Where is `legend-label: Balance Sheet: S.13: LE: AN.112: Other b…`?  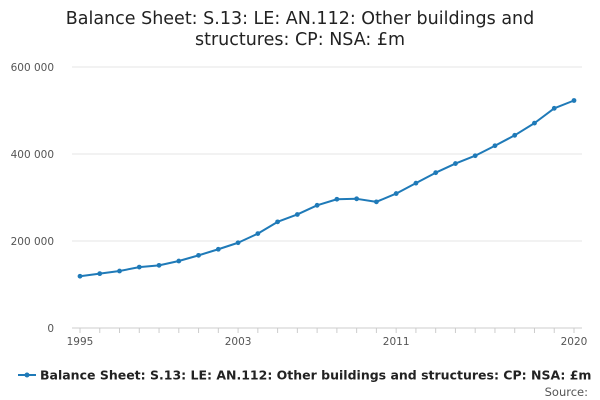 legend-label: Balance Sheet: S.13: LE: AN.112: Other b… is located at coordinates (315, 375).